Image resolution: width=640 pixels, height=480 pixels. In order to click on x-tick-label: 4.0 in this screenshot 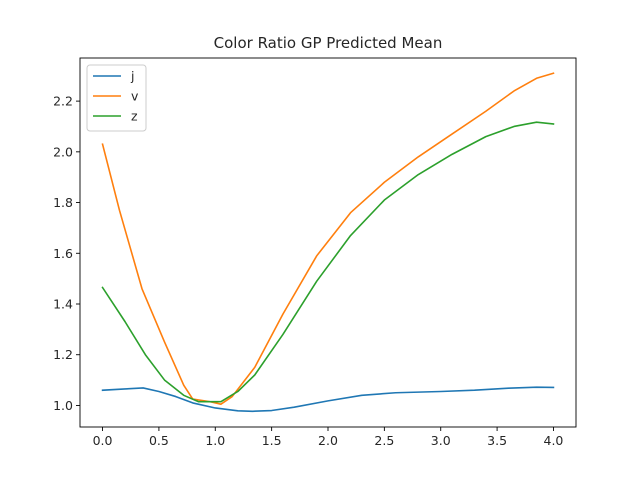, I will do `click(554, 440)`.